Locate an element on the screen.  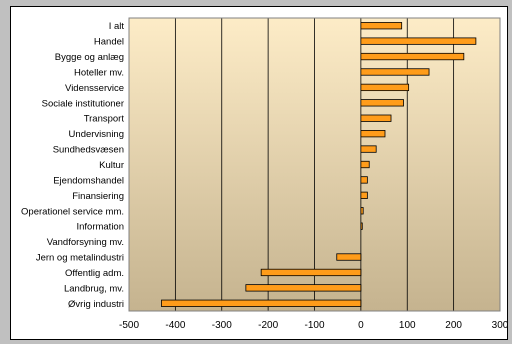
category-label: Operationel service mm. is located at coordinates (72, 211).